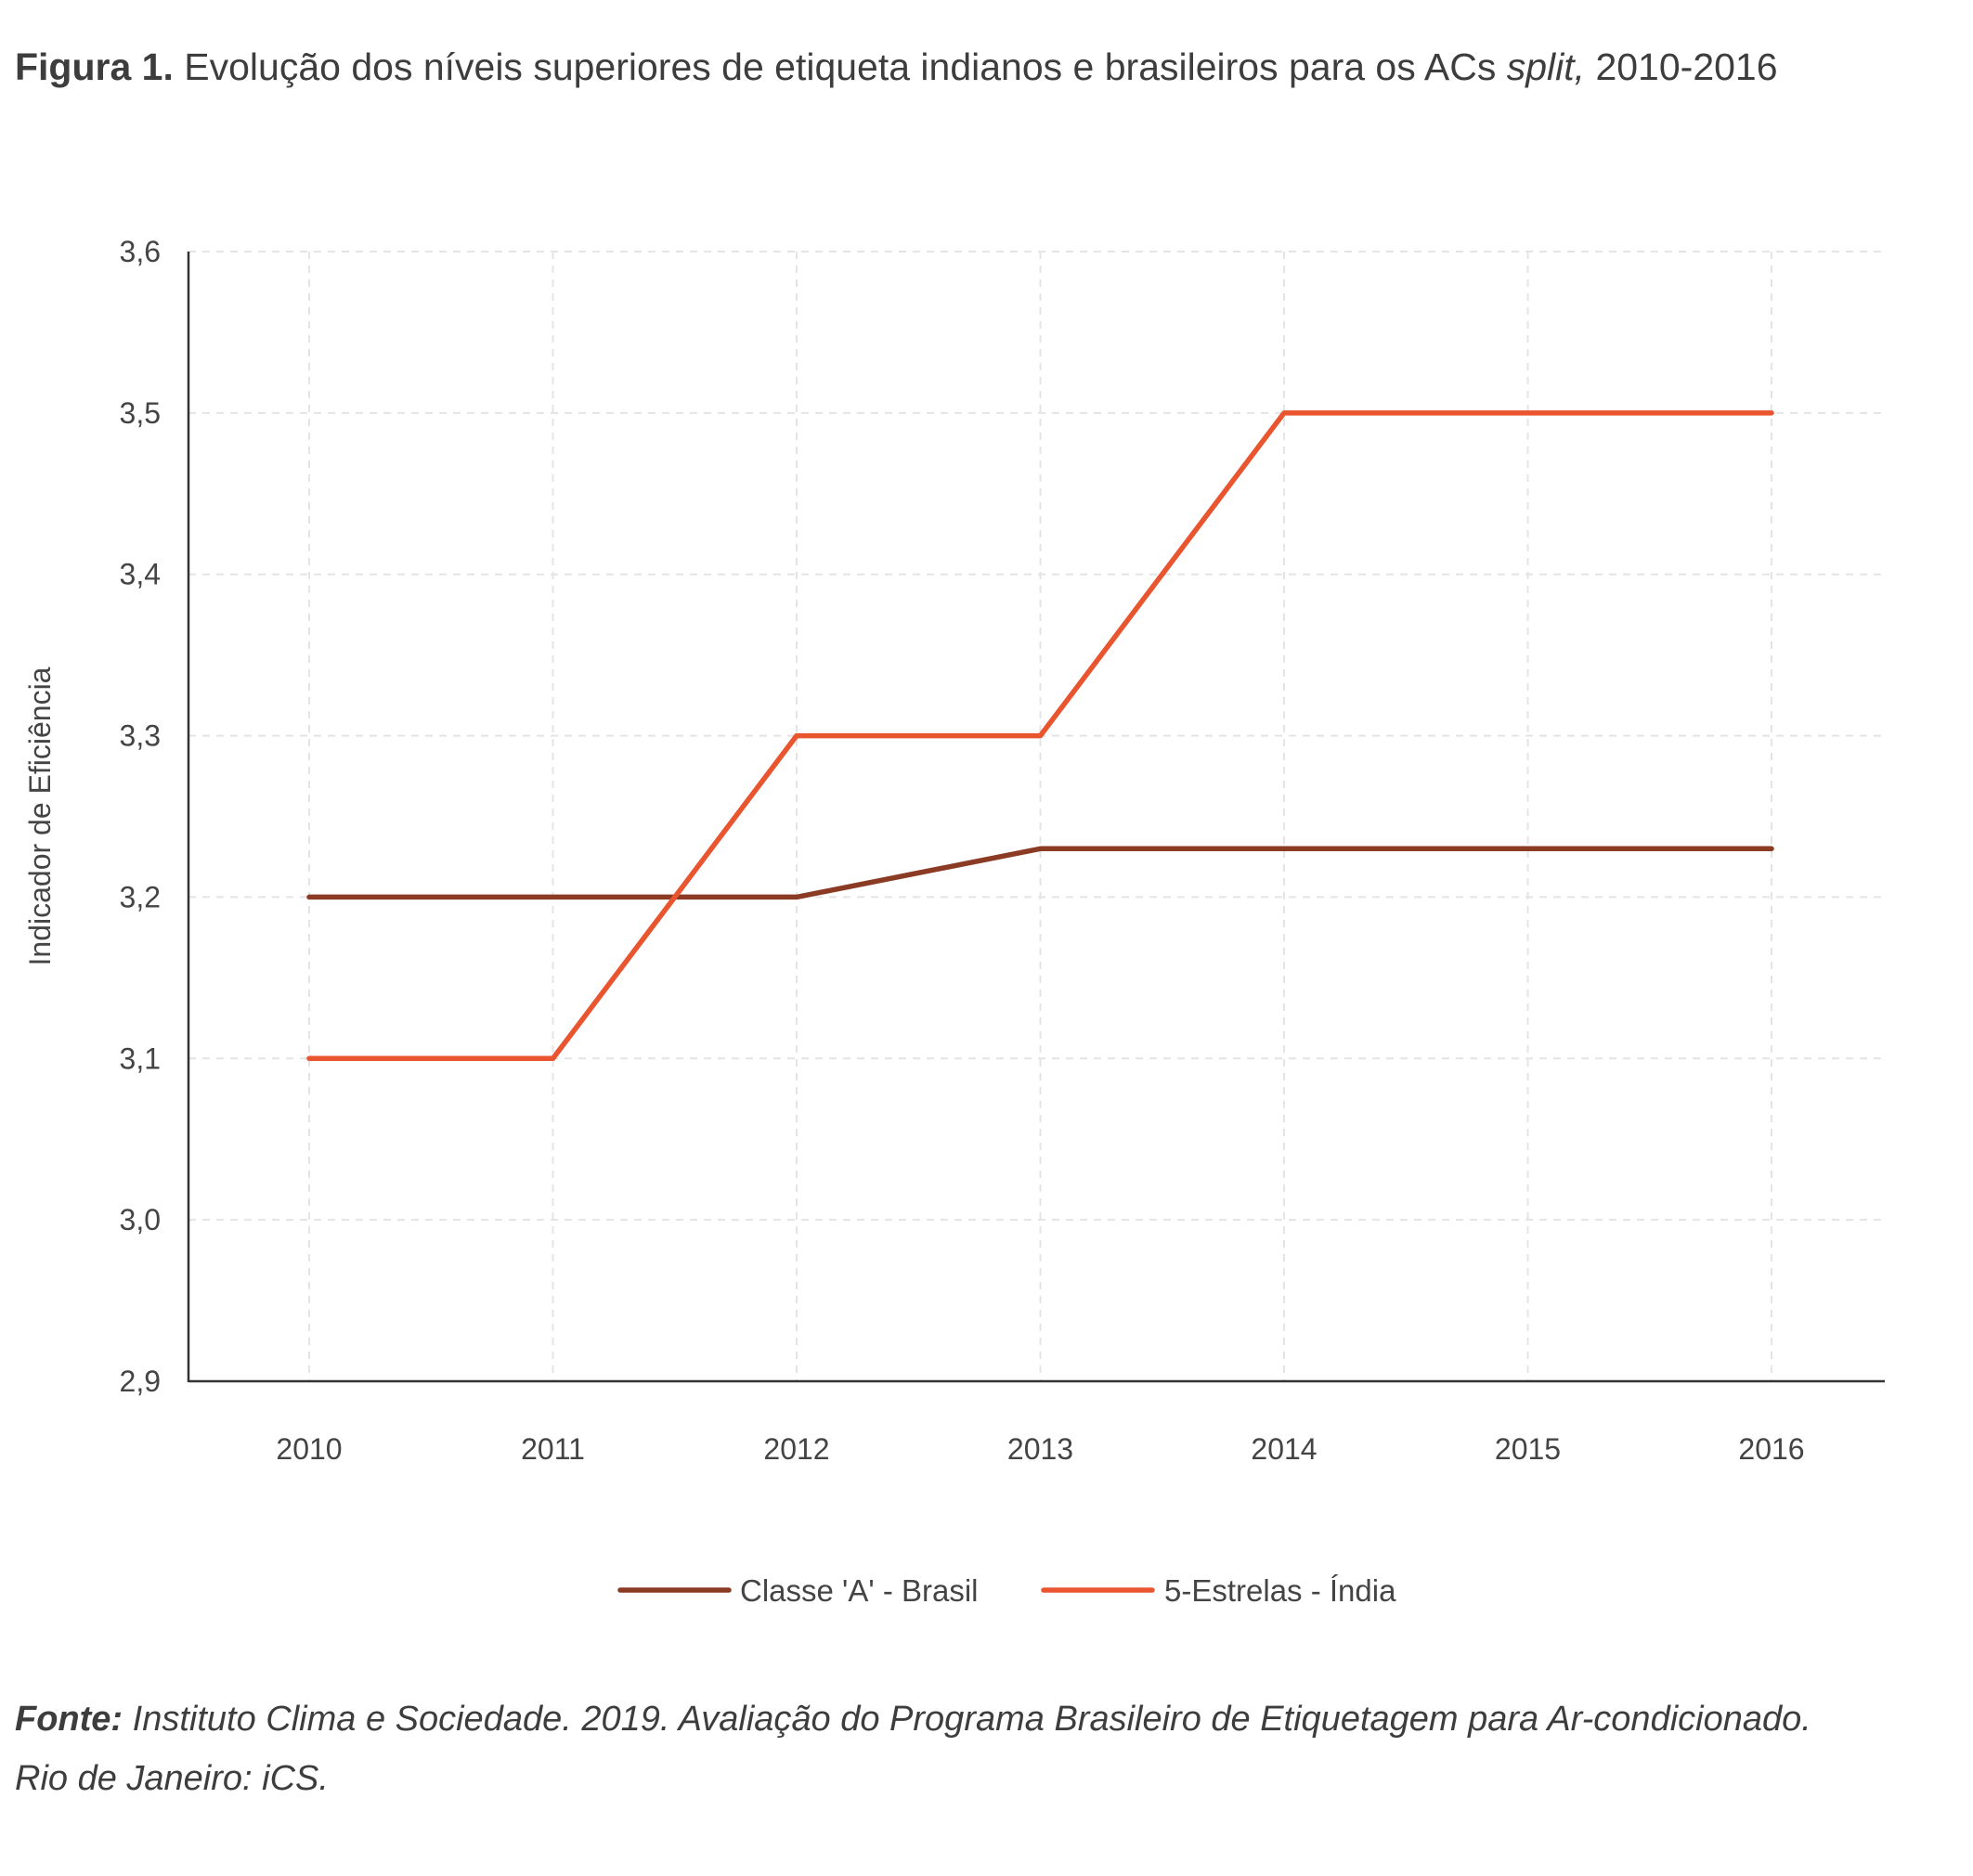  What do you see at coordinates (1686, 66) in the screenshot?
I see `figure-title-tail: 2010-2016` at bounding box center [1686, 66].